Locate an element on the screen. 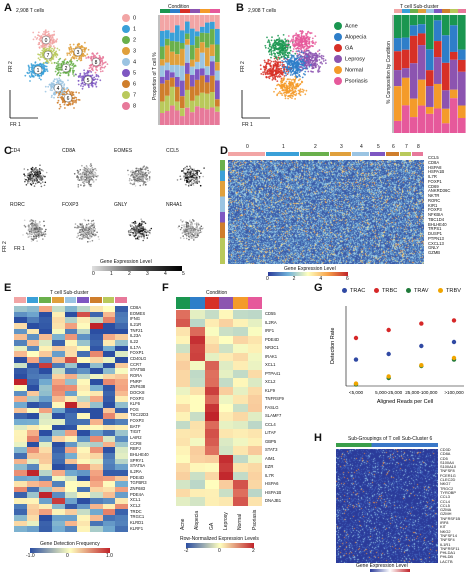 The image size is (474, 577). feature-plot-cd4: CD4 is located at coordinates (35, 173).